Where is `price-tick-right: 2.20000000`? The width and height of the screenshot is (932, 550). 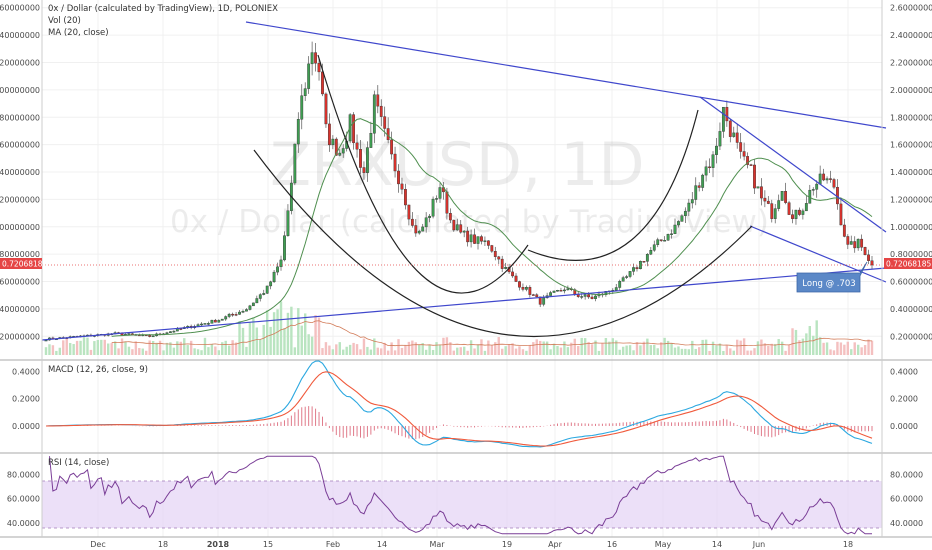 price-tick-right: 2.20000000 is located at coordinates (911, 63).